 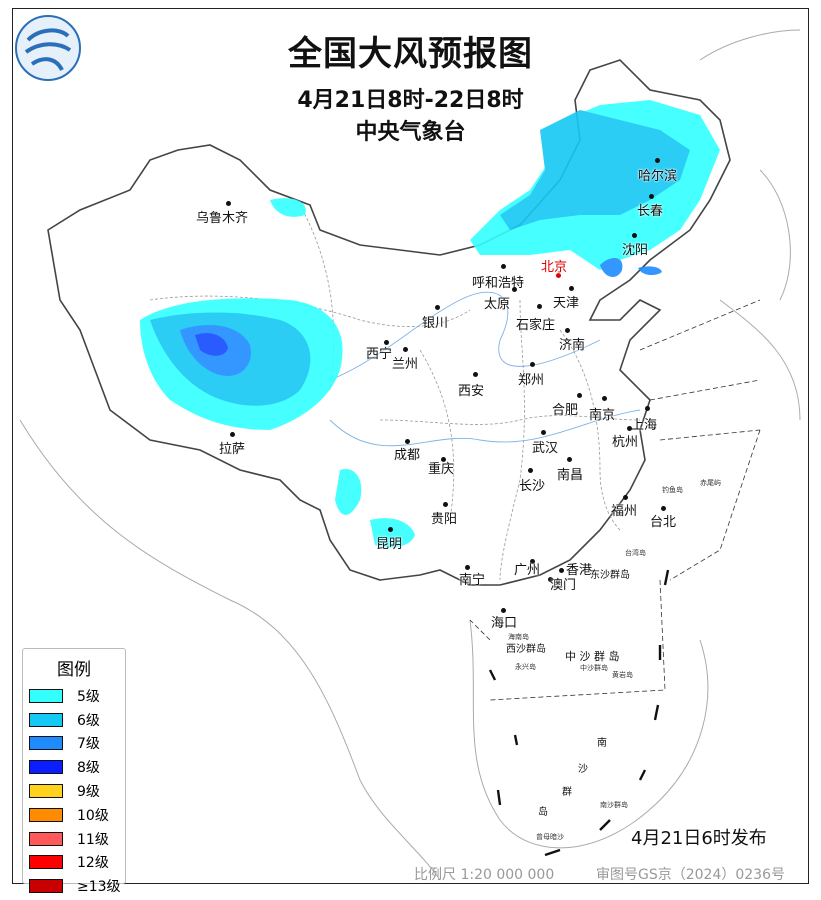 What do you see at coordinates (88, 792) in the screenshot?
I see `legend-label: 9级` at bounding box center [88, 792].